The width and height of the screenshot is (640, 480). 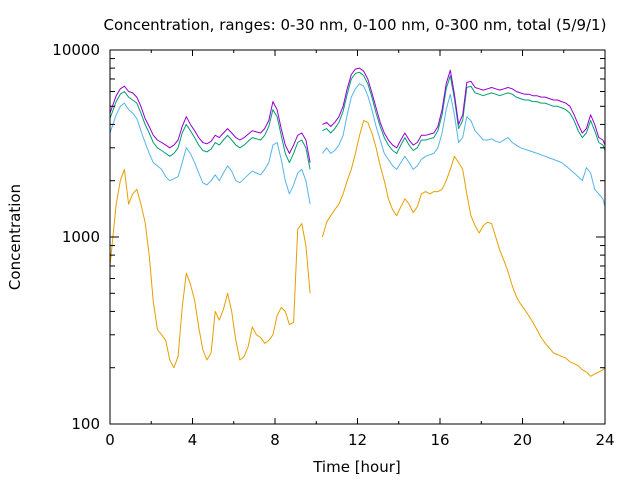 I want to click on x-tick-label: 12, so click(x=357, y=440).